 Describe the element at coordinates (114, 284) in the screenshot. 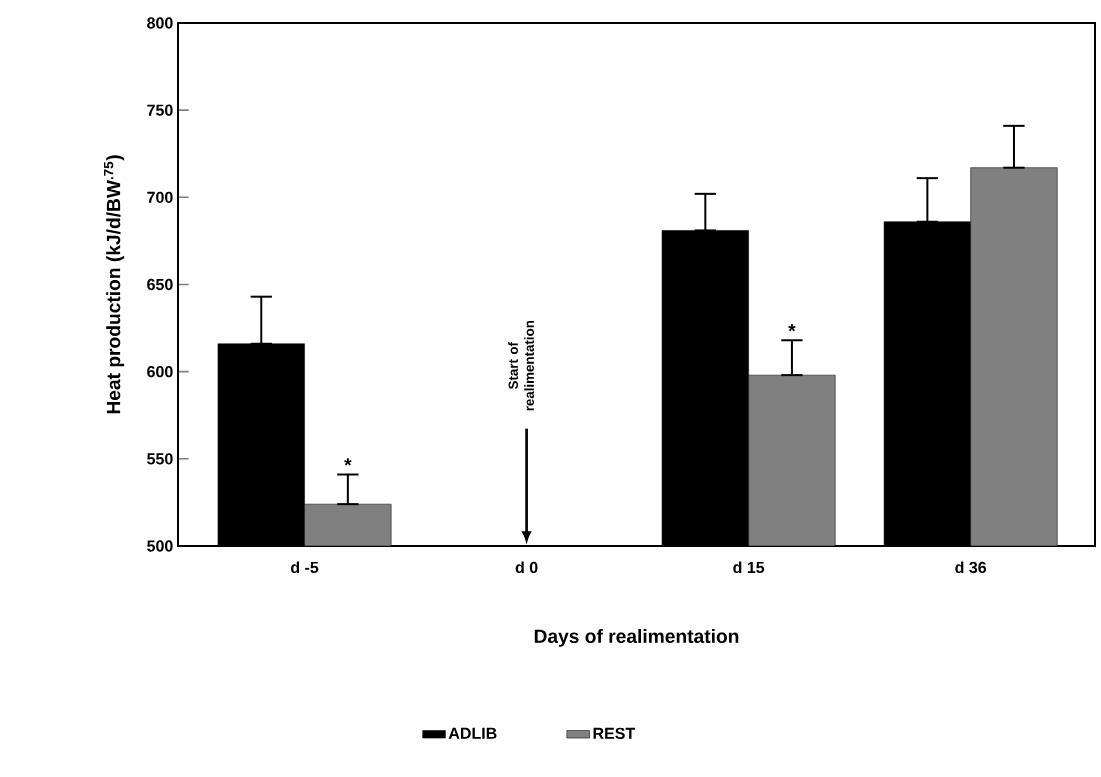

I see `y-axis-title: Heat production (kJ/d/BW$^{.75}$)` at that location.